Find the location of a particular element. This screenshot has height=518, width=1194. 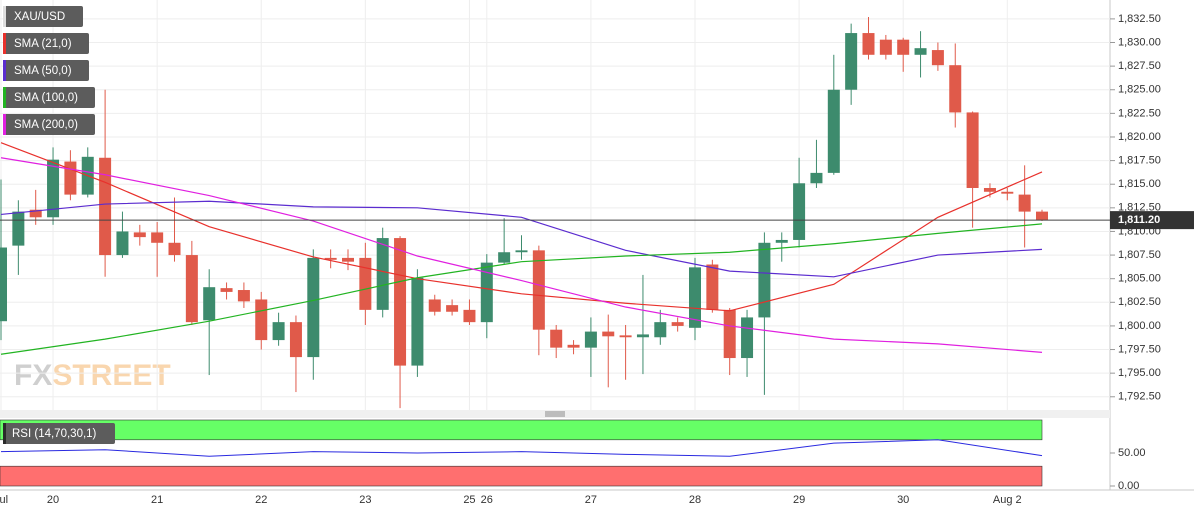

legend-label: XAU/USD is located at coordinates (39, 17).